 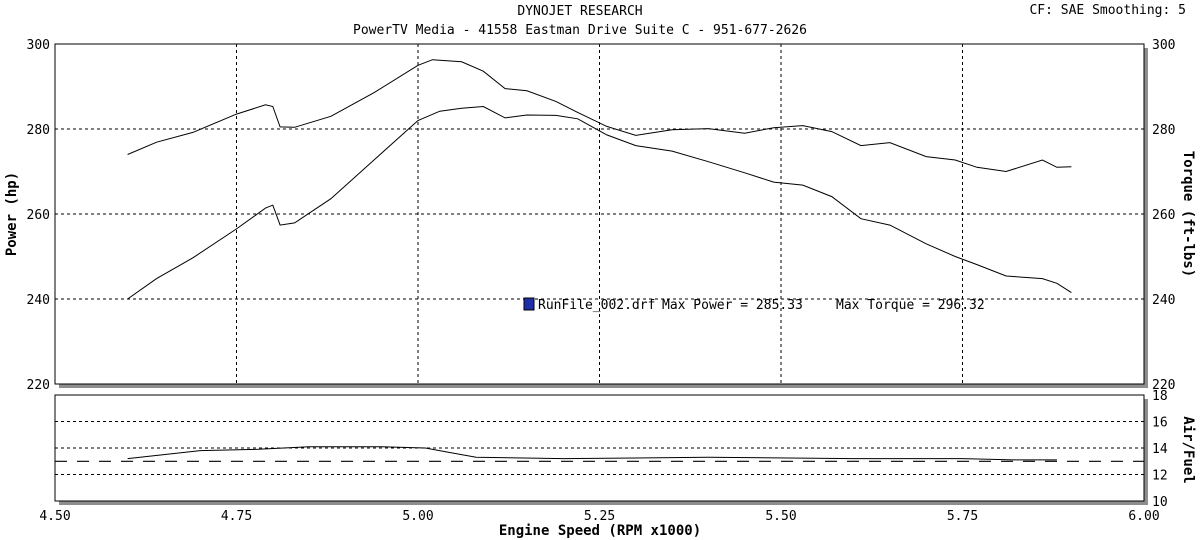 I want to click on afr-axis-label: Air/Fuel, so click(x=1188, y=449).